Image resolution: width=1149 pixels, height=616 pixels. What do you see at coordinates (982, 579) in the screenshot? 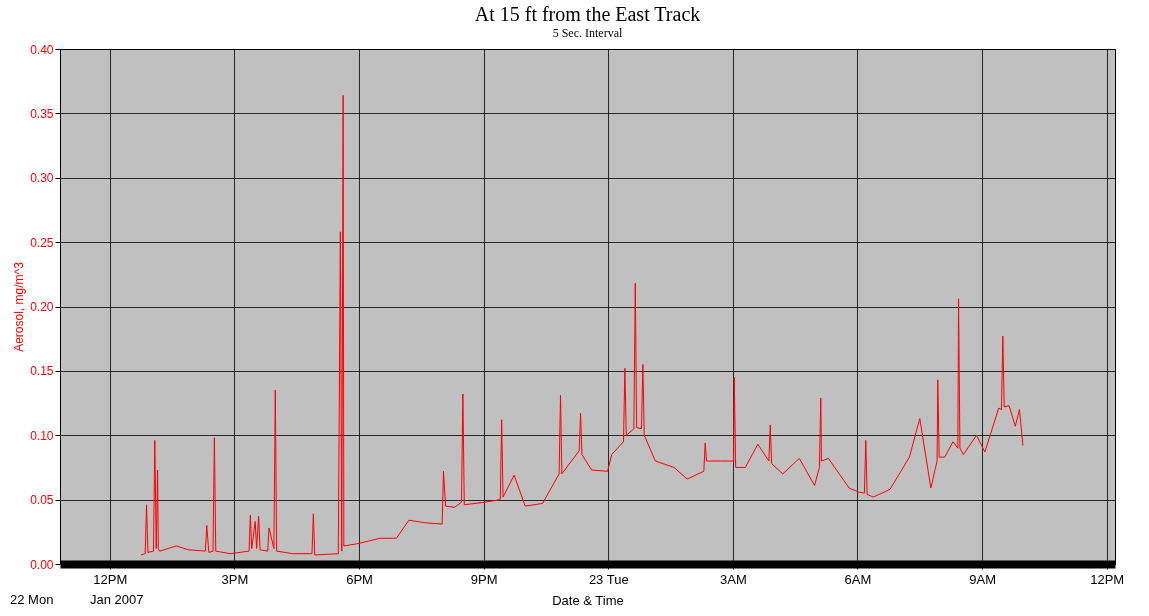
I see `x-tick-label: 9AM` at bounding box center [982, 579].